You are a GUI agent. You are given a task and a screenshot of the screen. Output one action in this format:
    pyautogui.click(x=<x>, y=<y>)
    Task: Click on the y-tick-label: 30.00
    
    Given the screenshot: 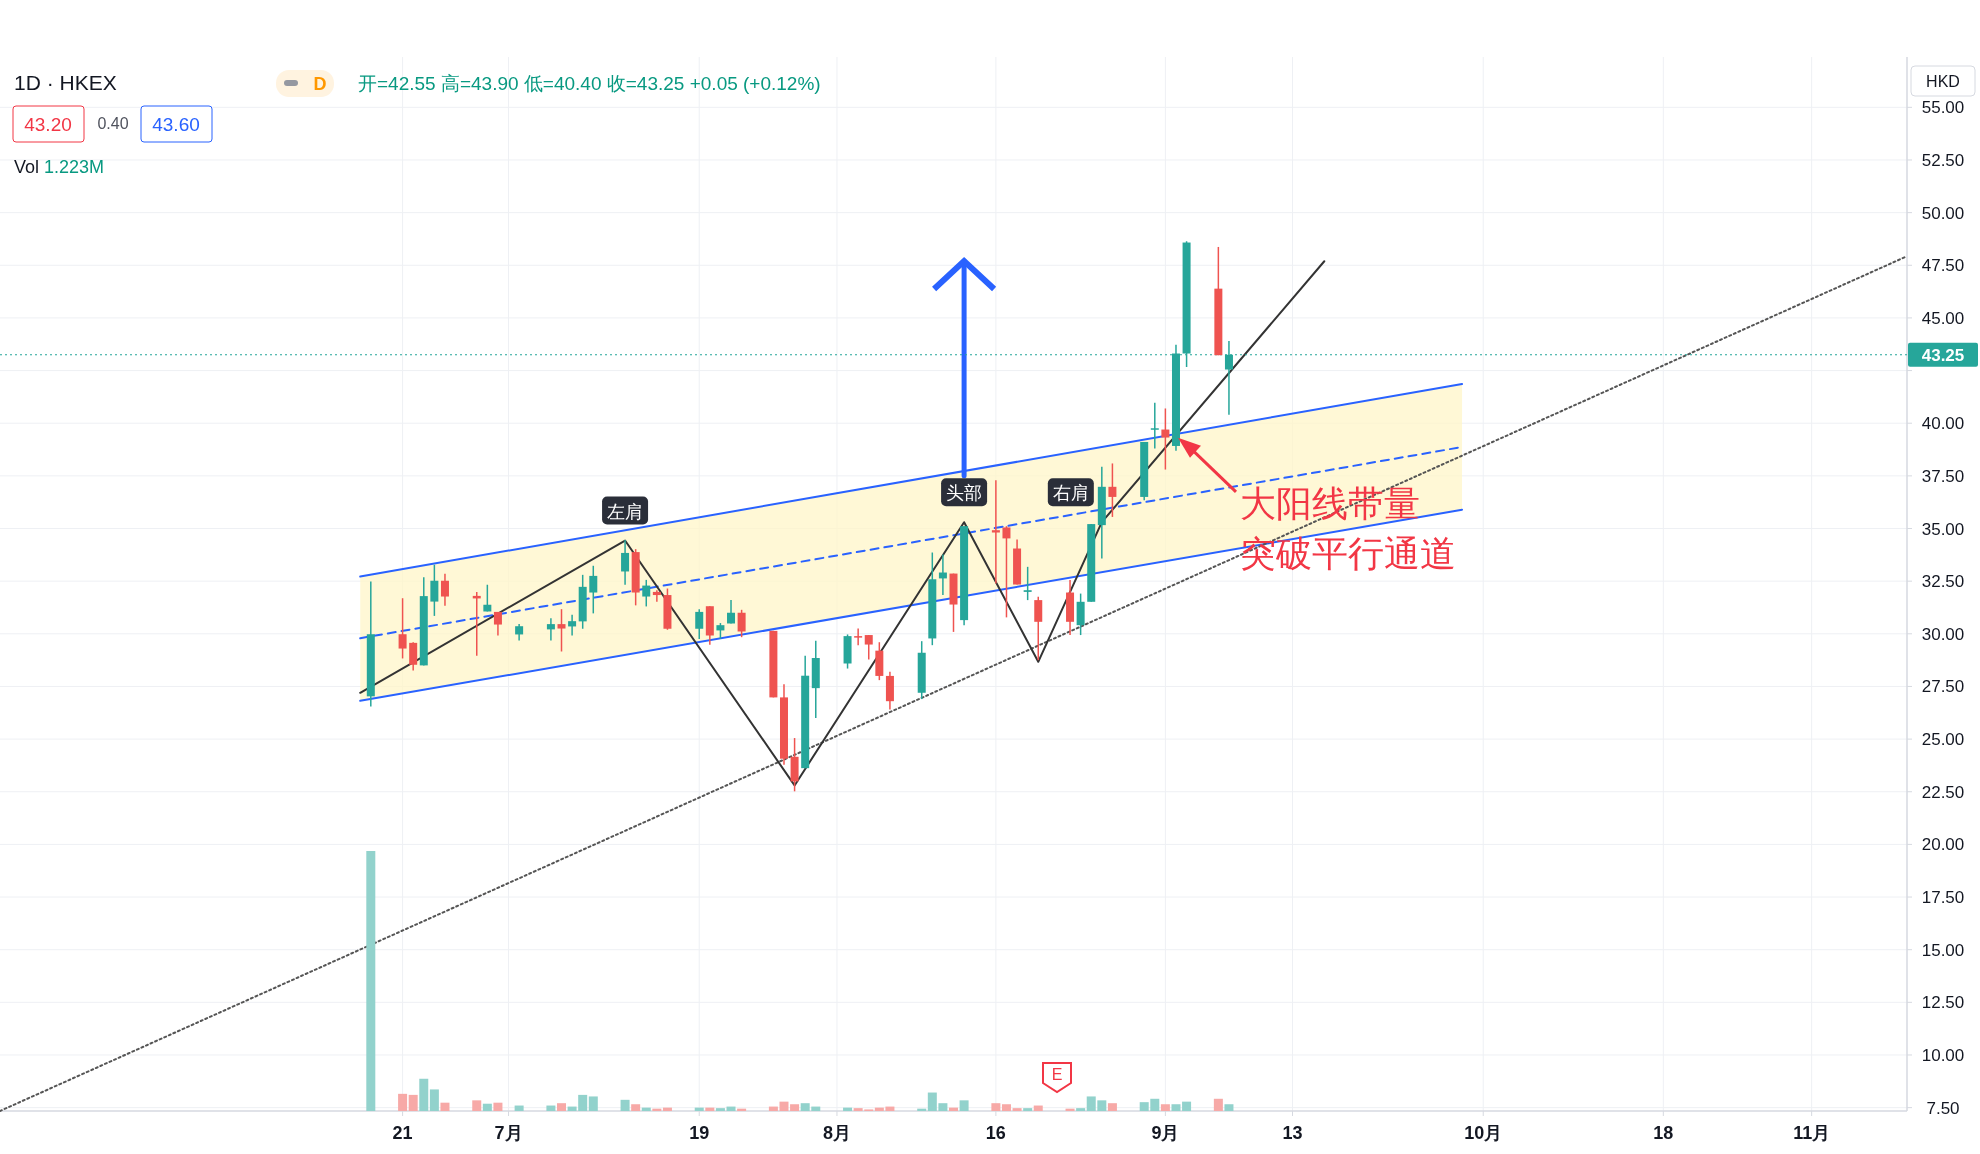 What is the action you would take?
    pyautogui.click(x=1943, y=634)
    